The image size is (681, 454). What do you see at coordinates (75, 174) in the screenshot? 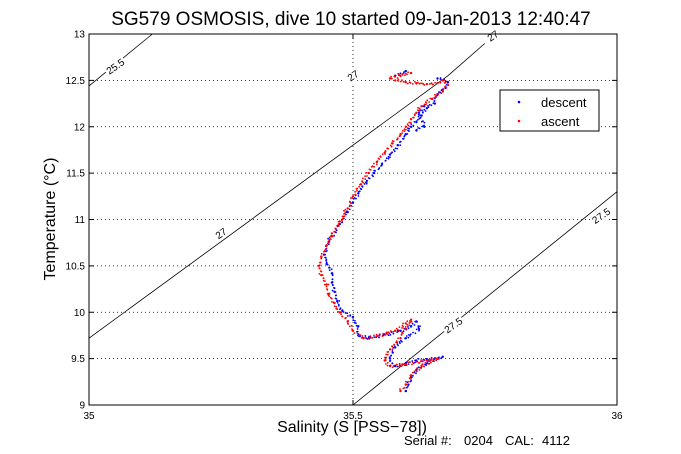
I see `y-tick-label: 11.5` at bounding box center [75, 174].